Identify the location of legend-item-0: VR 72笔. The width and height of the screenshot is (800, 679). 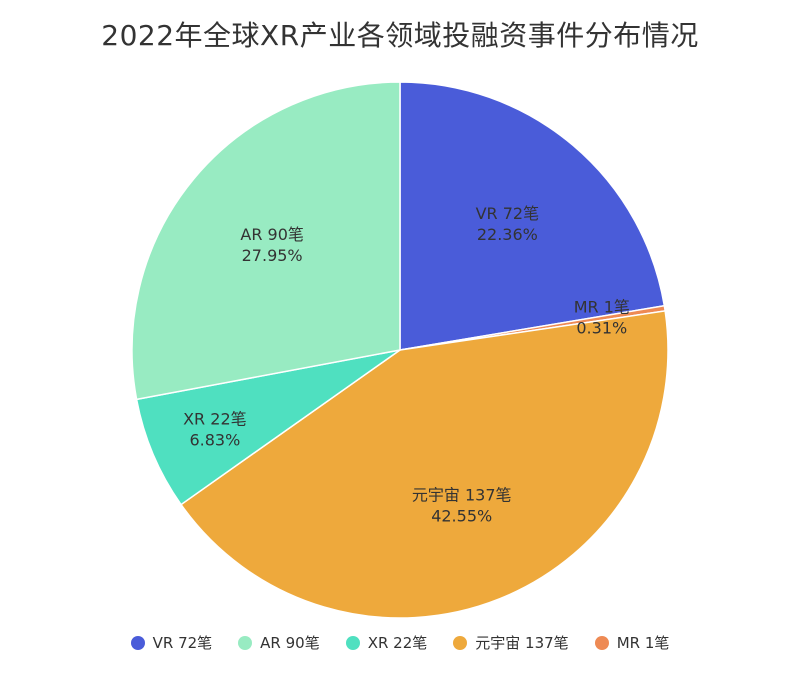
(171, 642).